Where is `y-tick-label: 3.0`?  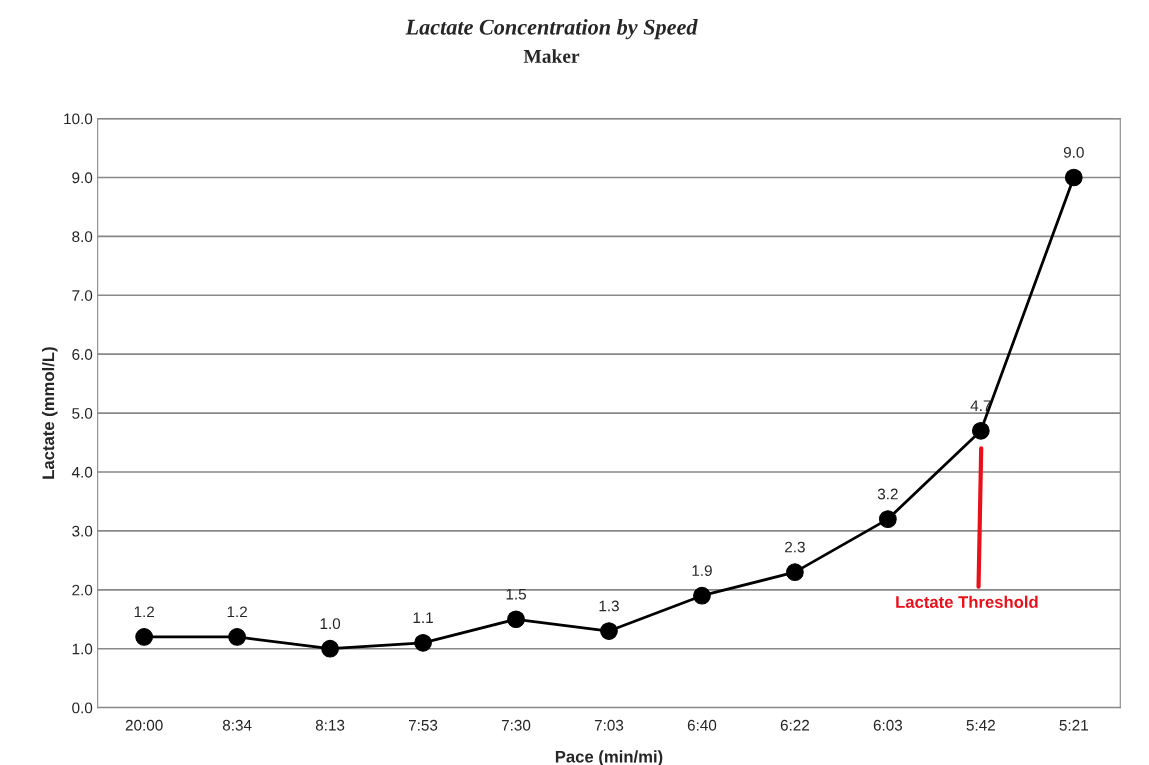
y-tick-label: 3.0 is located at coordinates (82, 531).